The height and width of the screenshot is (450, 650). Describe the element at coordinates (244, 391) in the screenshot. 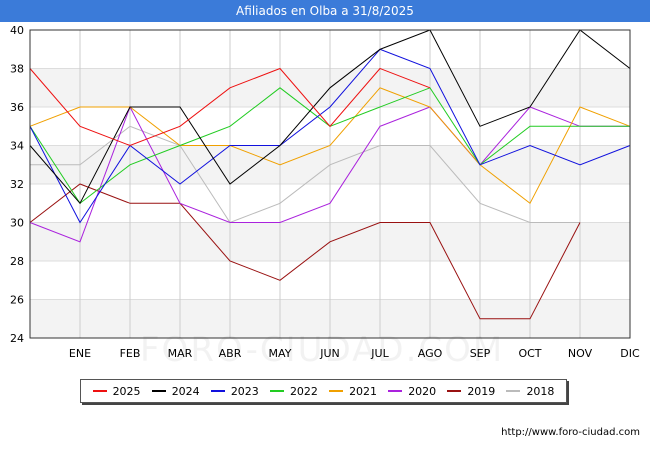

I see `legend-label: 2023` at that location.